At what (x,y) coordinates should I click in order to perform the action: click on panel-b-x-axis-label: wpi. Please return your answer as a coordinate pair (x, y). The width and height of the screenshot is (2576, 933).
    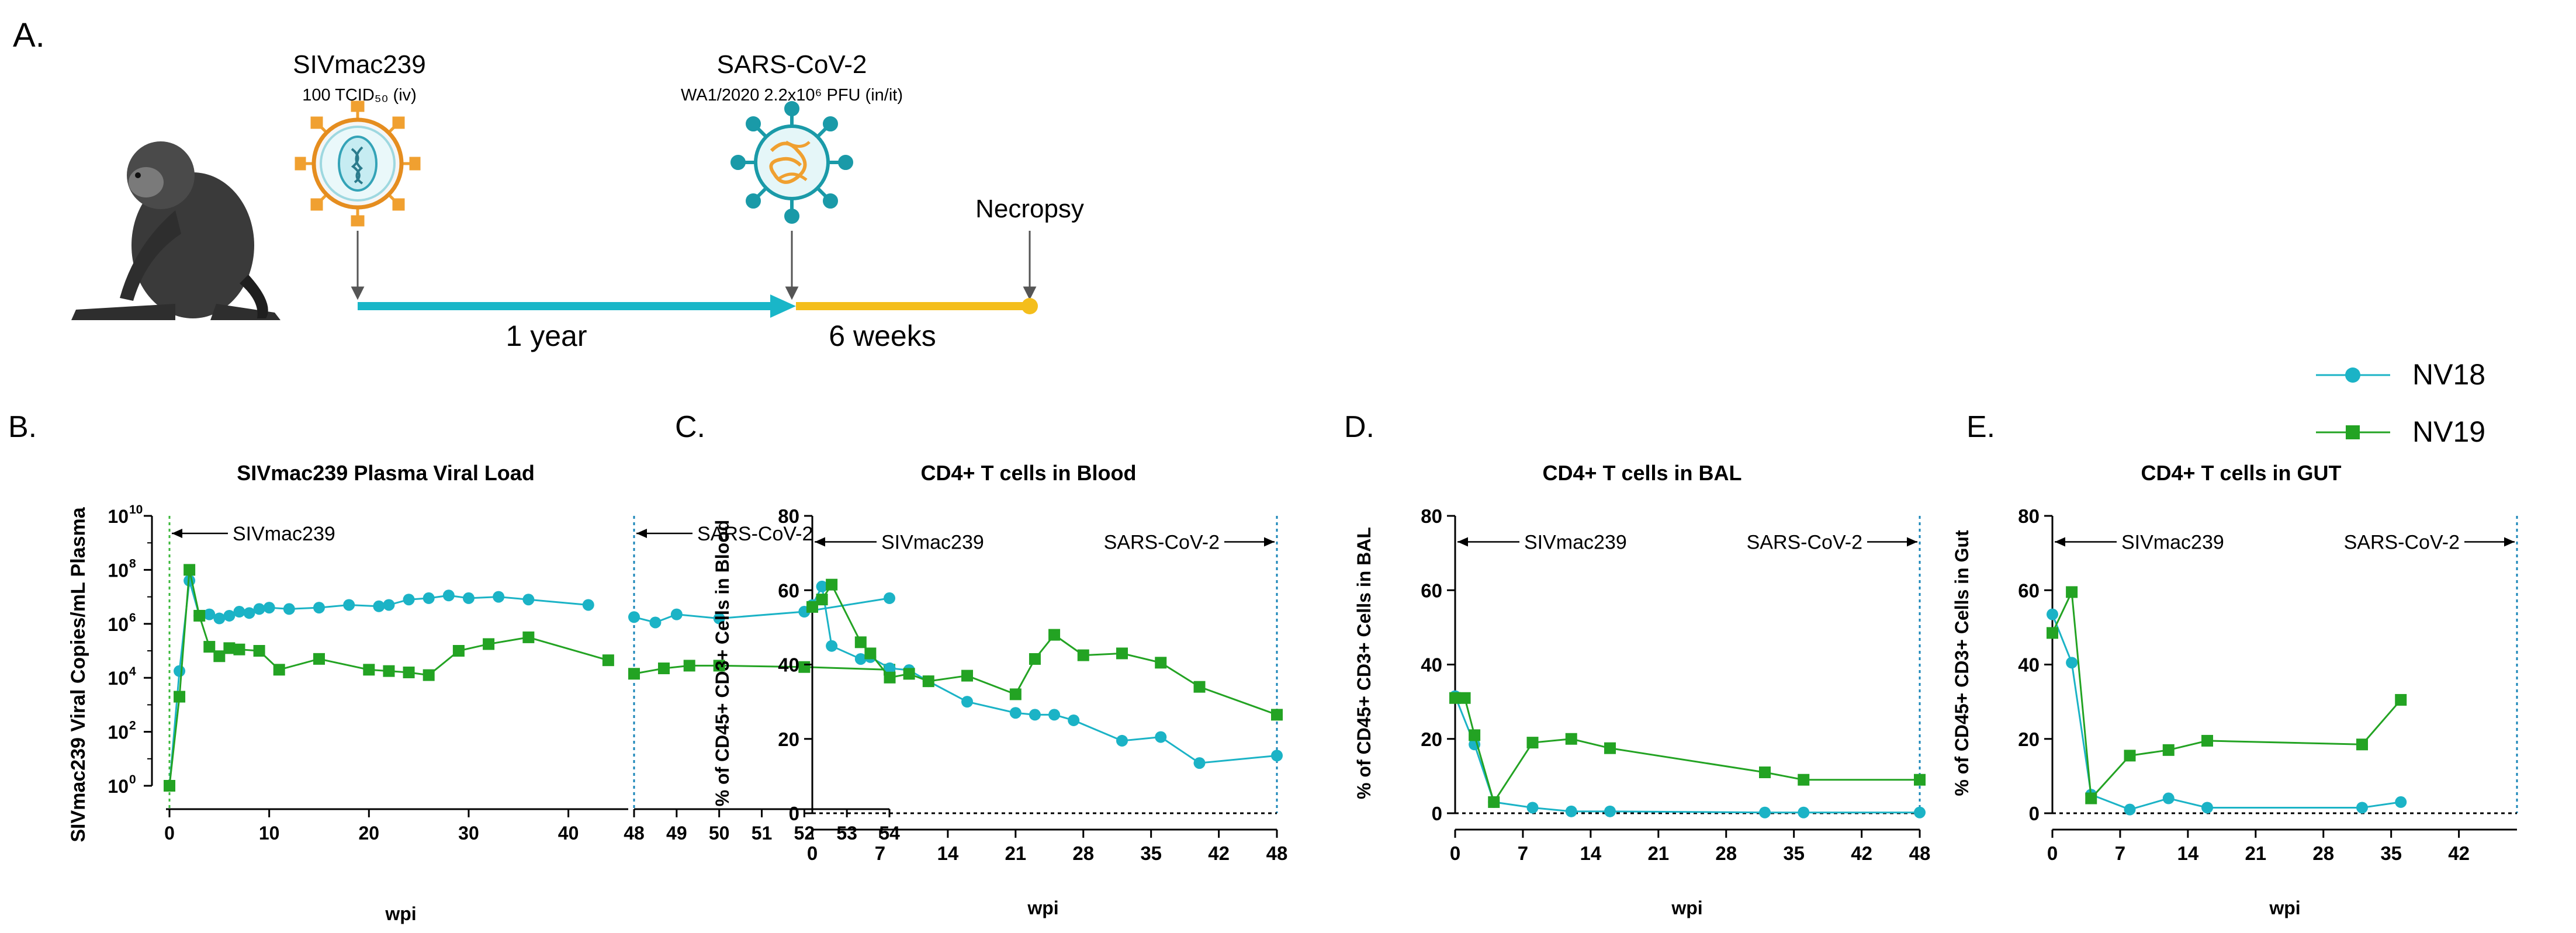
    Looking at the image, I should click on (400, 913).